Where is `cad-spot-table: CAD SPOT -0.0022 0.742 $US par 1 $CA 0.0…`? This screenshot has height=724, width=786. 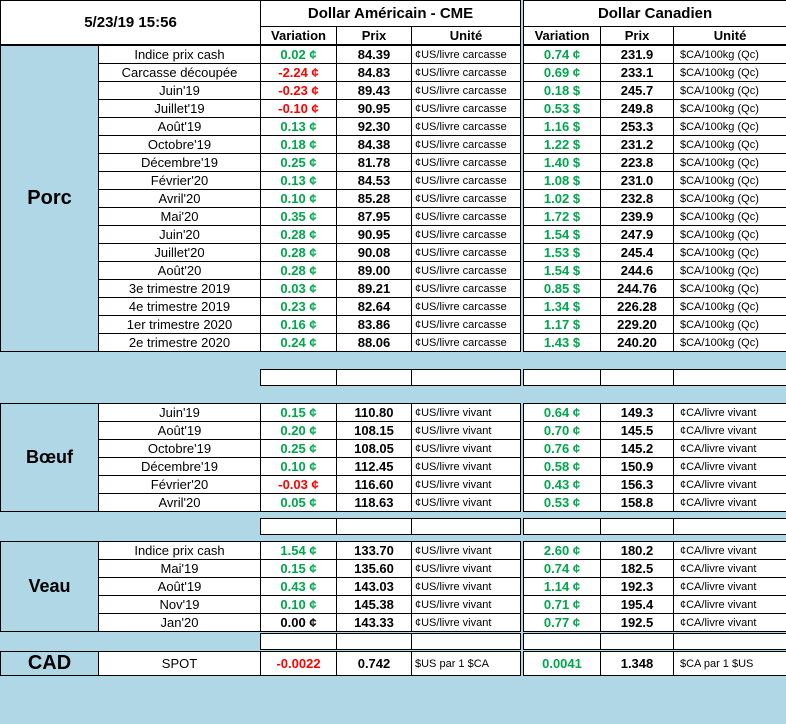
cad-spot-table: CAD SPOT -0.0022 0.742 $US par 1 $CA 0.0… is located at coordinates (393, 663).